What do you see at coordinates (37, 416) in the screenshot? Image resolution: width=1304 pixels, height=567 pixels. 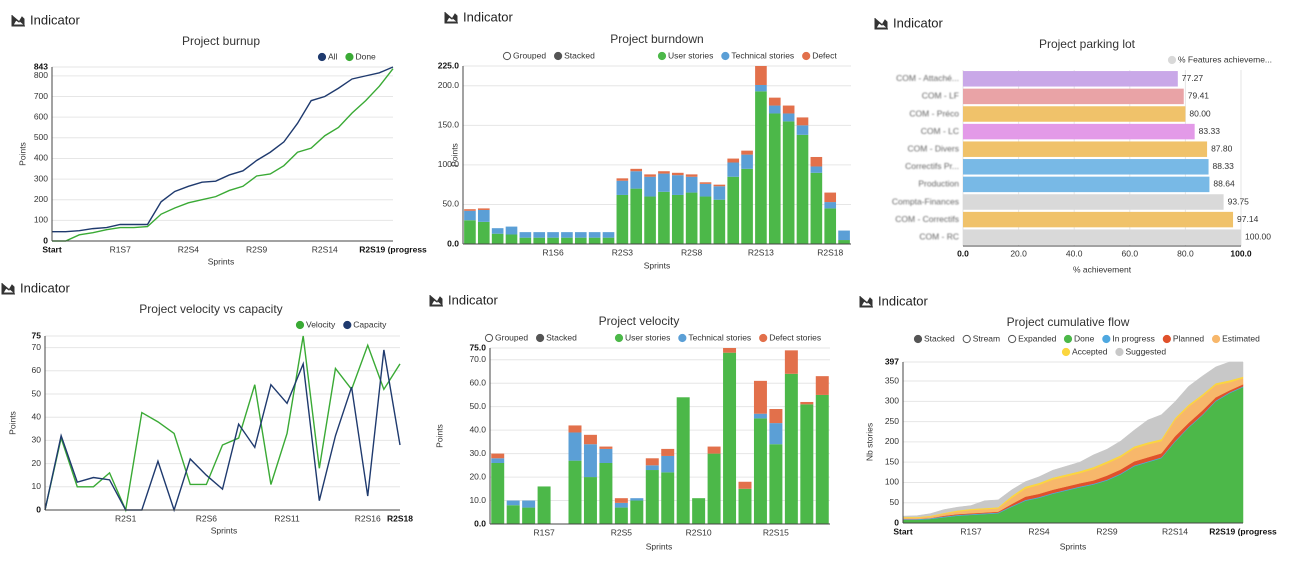 I see `y-tick-label: 40` at bounding box center [37, 416].